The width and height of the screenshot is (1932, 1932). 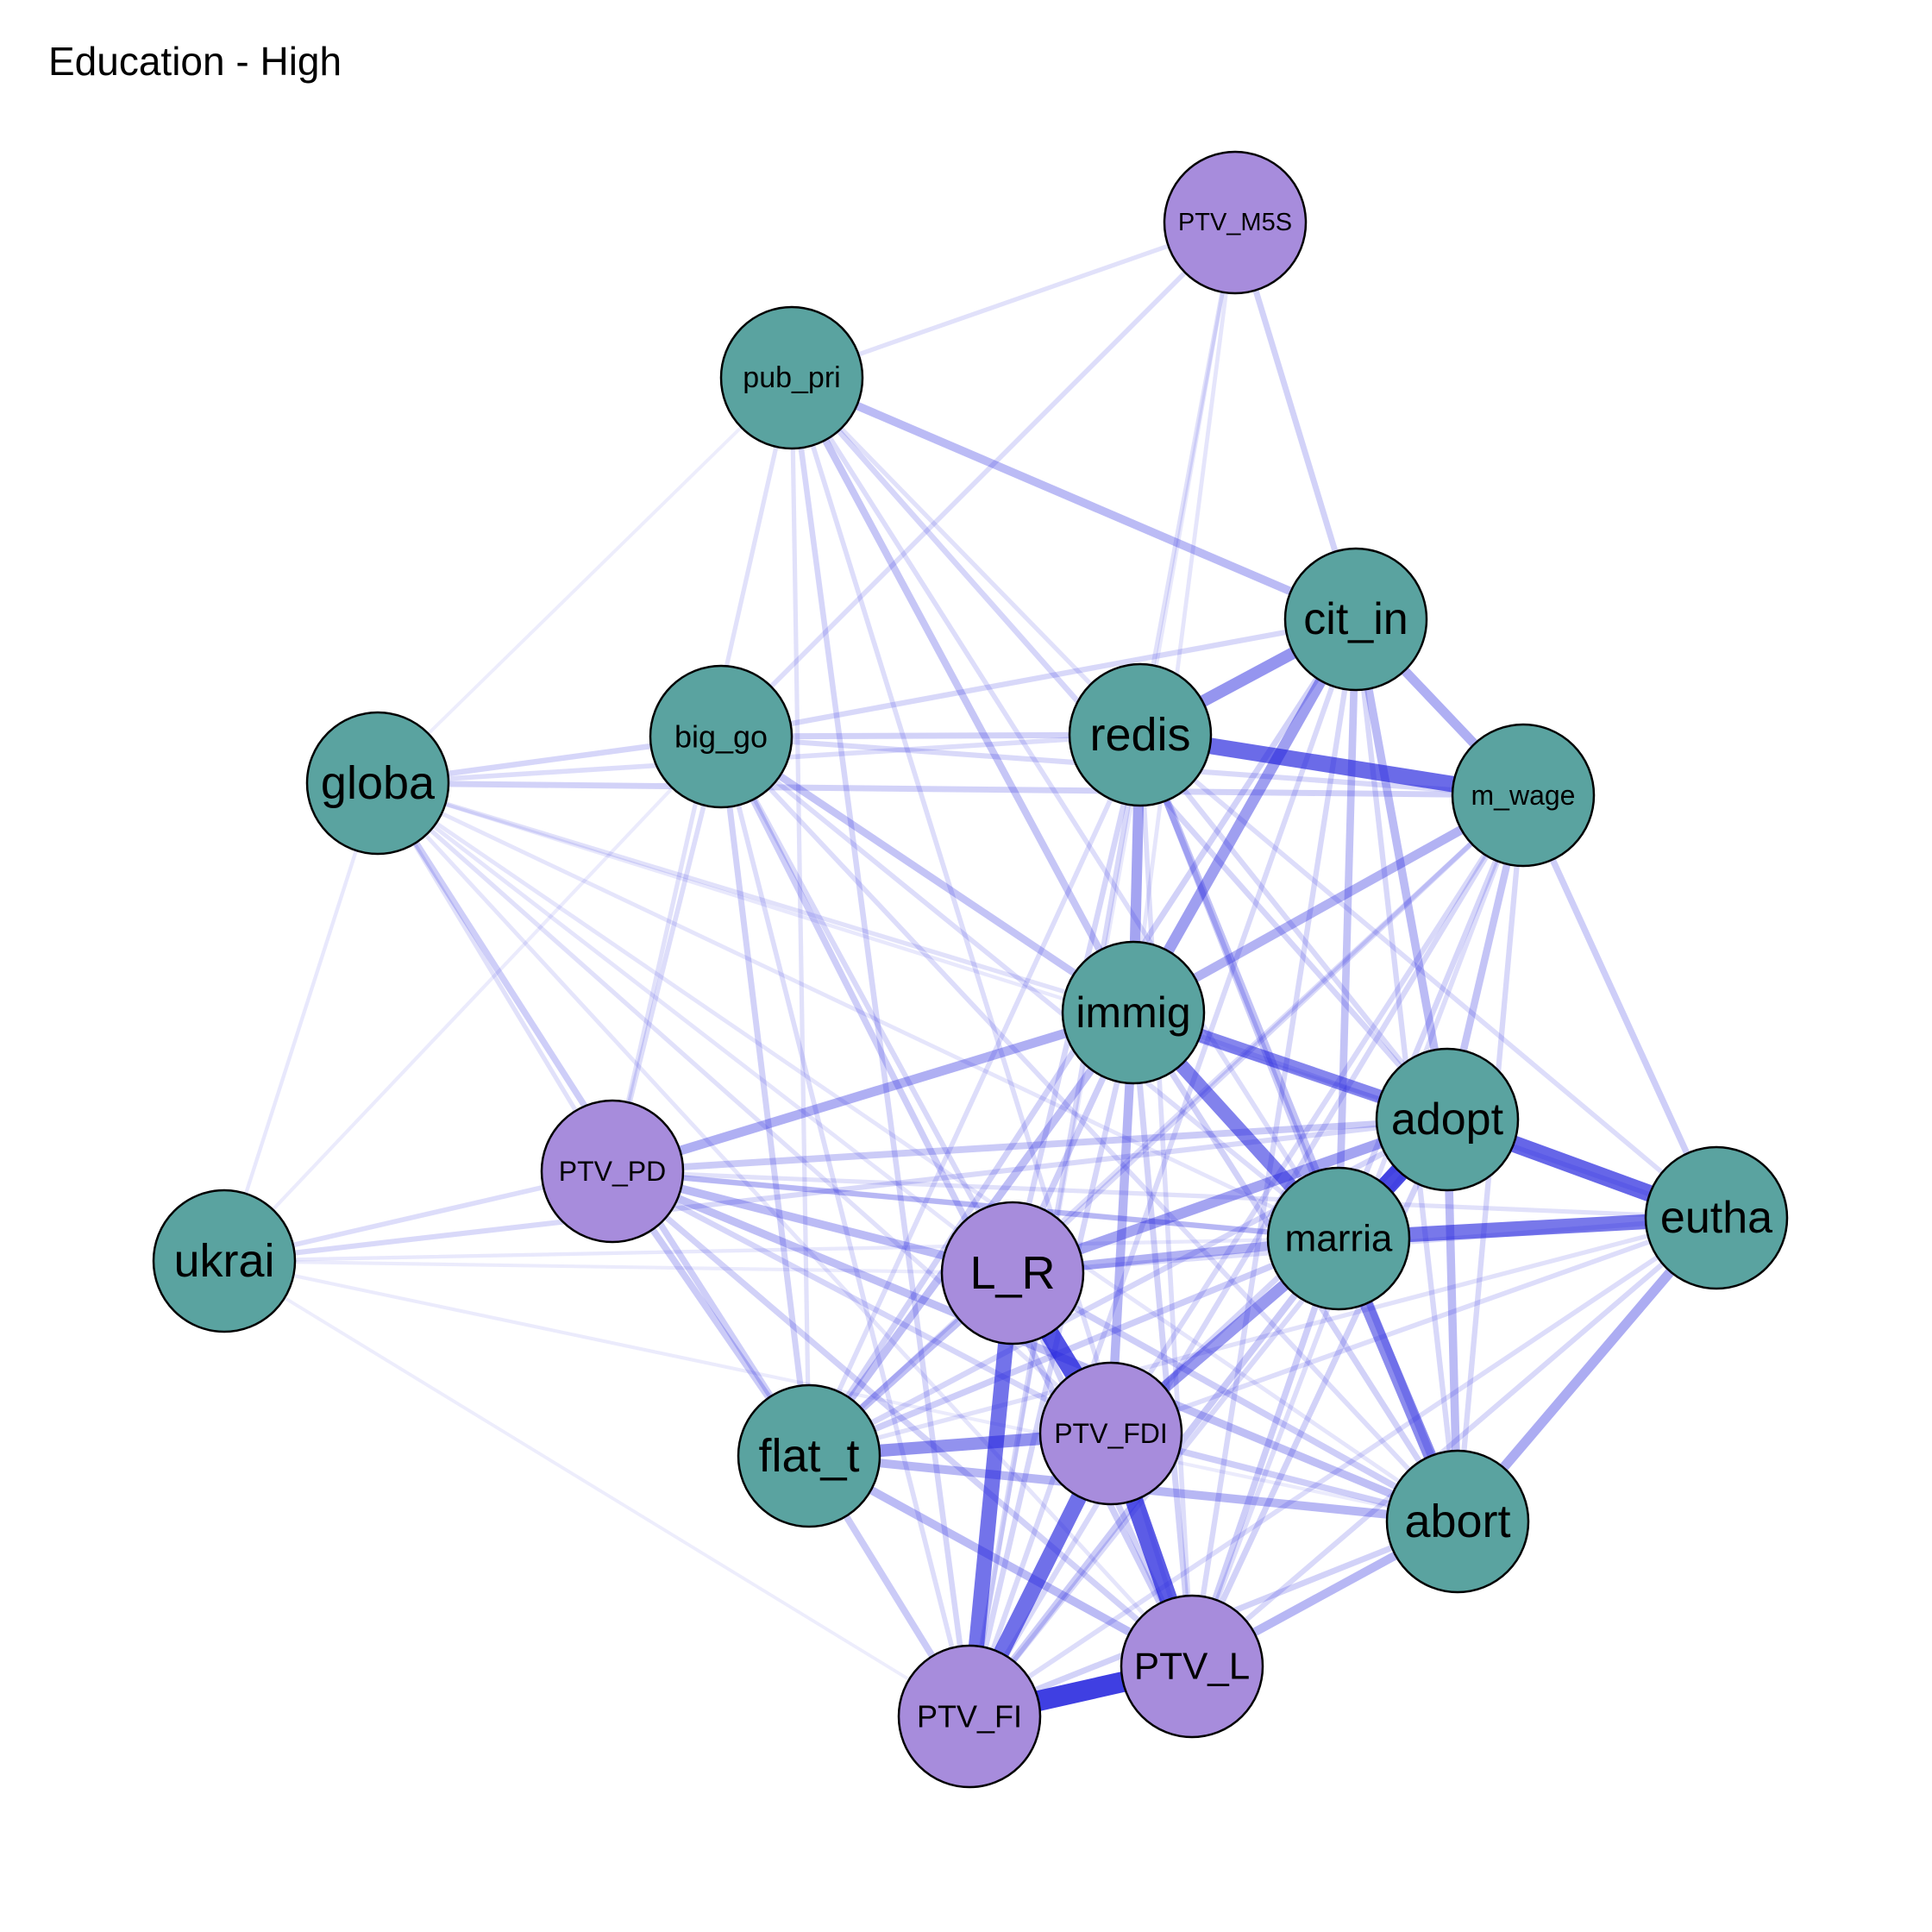 What do you see at coordinates (1328, 904) in the screenshot?
I see `edge-m-wage-immig` at bounding box center [1328, 904].